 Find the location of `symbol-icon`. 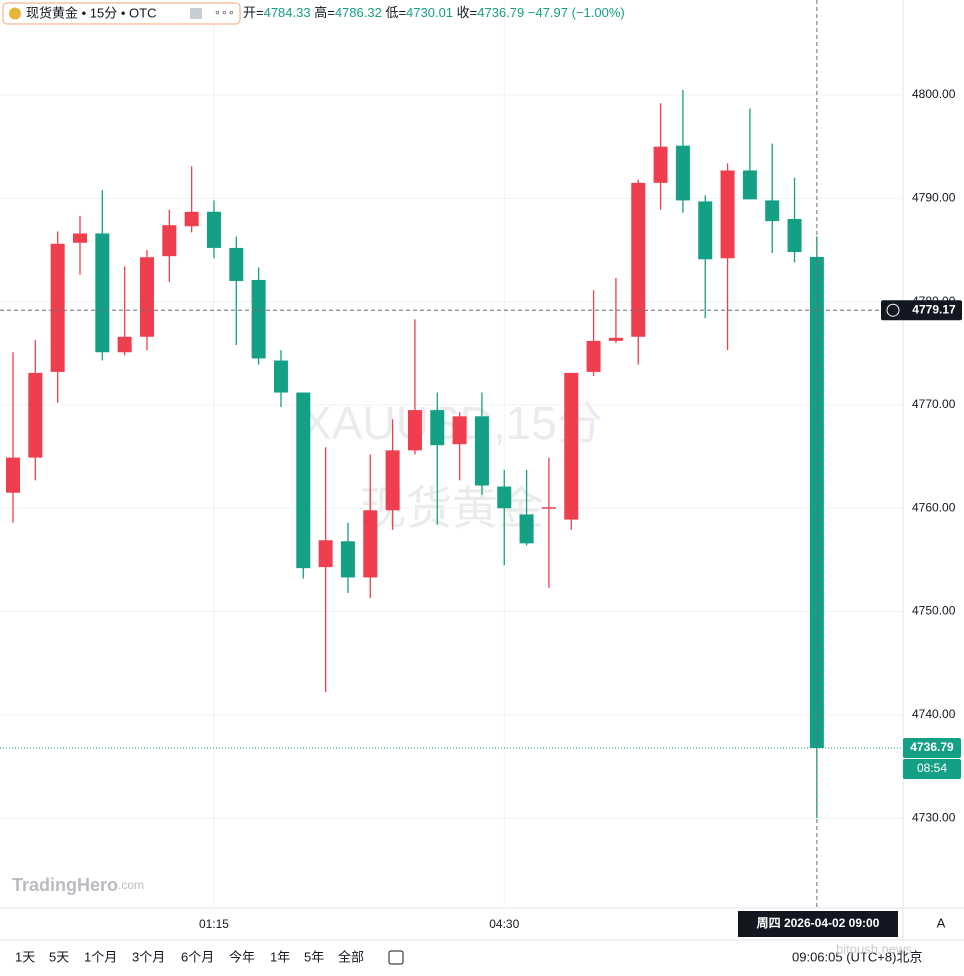

symbol-icon is located at coordinates (15, 13).